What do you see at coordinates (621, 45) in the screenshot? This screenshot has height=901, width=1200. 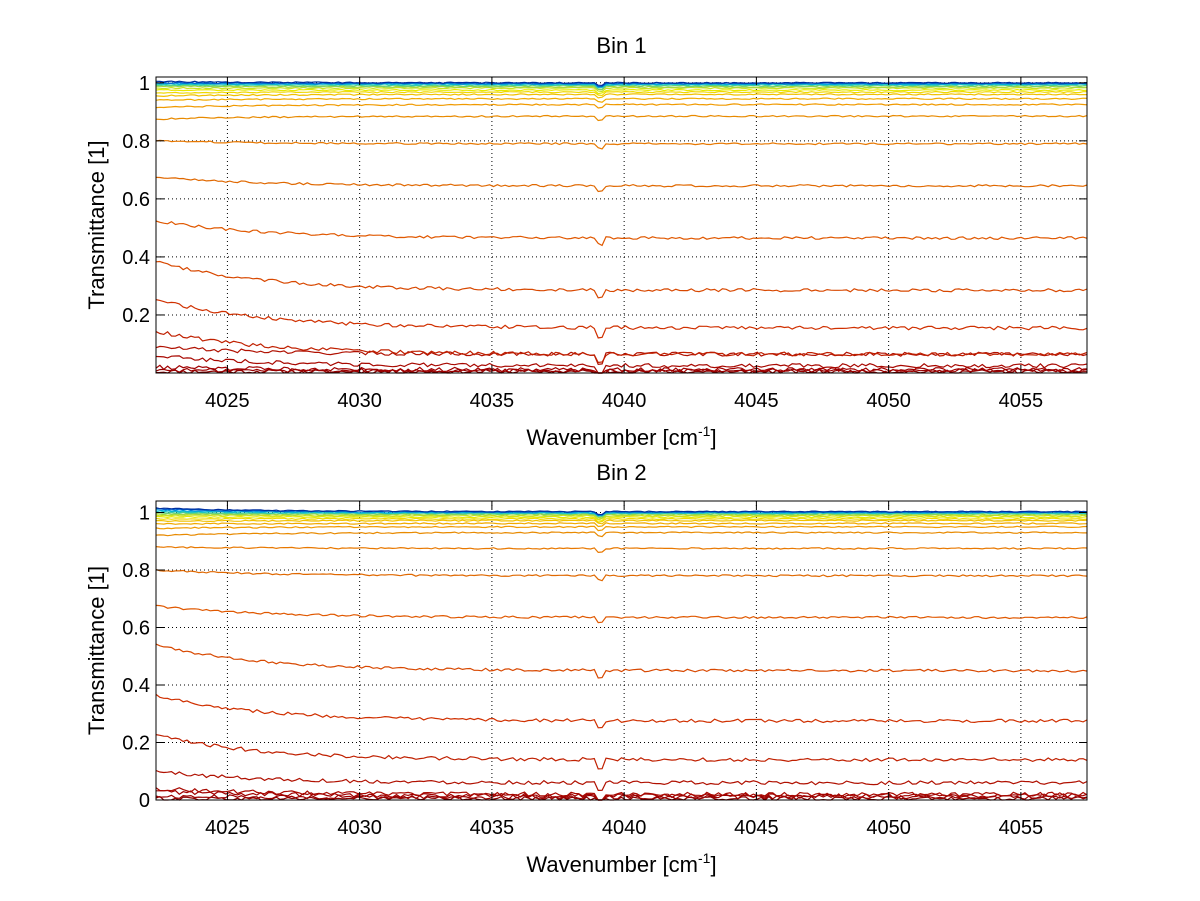 I see `chart-title: Bin 1` at bounding box center [621, 45].